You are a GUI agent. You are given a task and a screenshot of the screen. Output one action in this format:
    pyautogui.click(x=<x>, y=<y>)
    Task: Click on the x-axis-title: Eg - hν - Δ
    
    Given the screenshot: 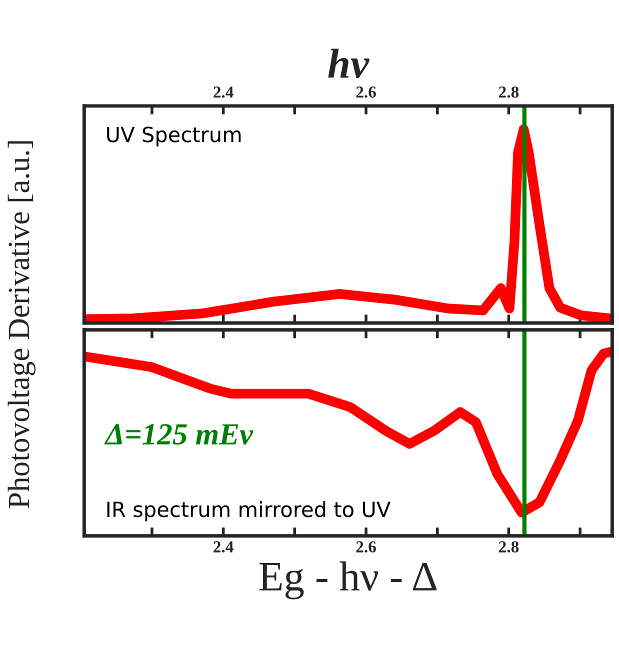 What is the action you would take?
    pyautogui.click(x=348, y=580)
    